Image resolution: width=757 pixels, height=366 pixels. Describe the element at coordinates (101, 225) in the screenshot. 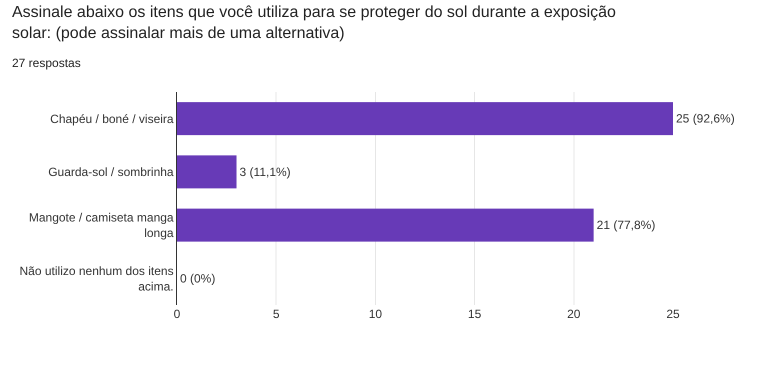

I see `y-tick-label: Mangote / camiseta manga longa` at that location.